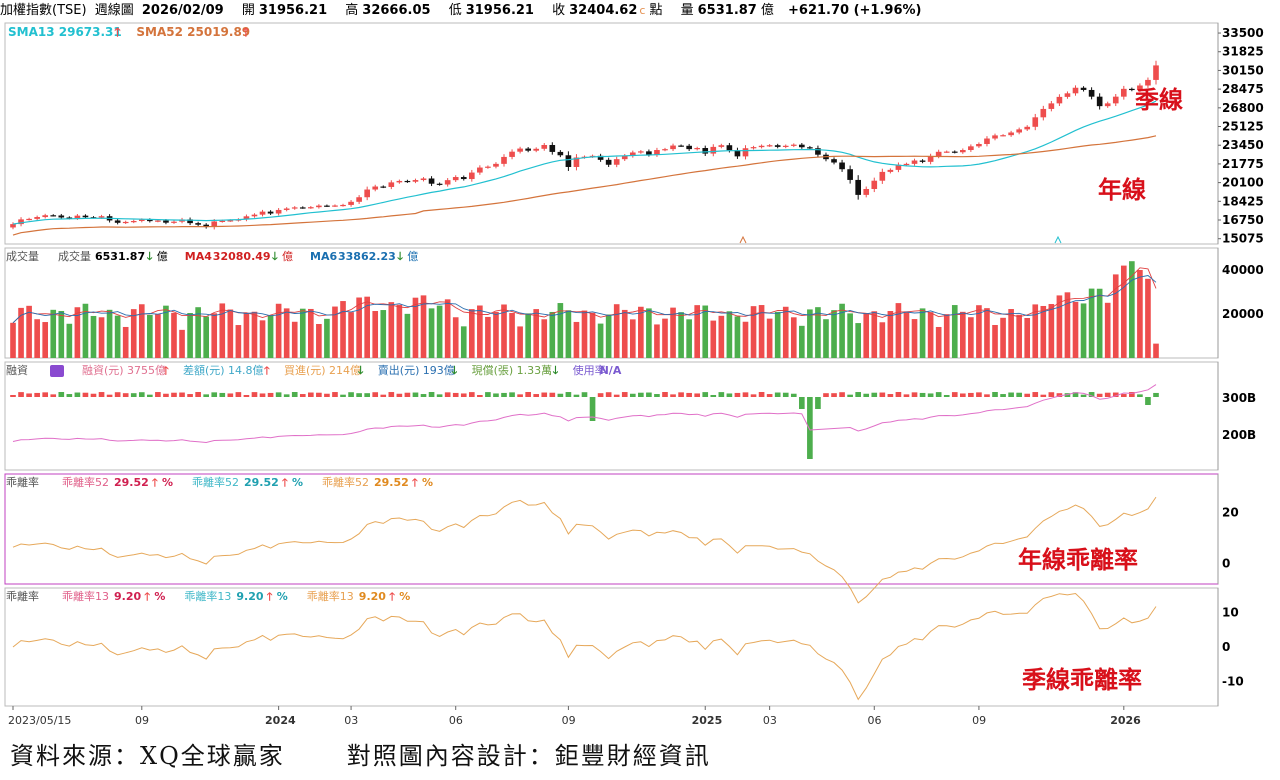 The height and width of the screenshot is (780, 1280). I want to click on margin-legend-value: 14.8億, so click(246, 370).